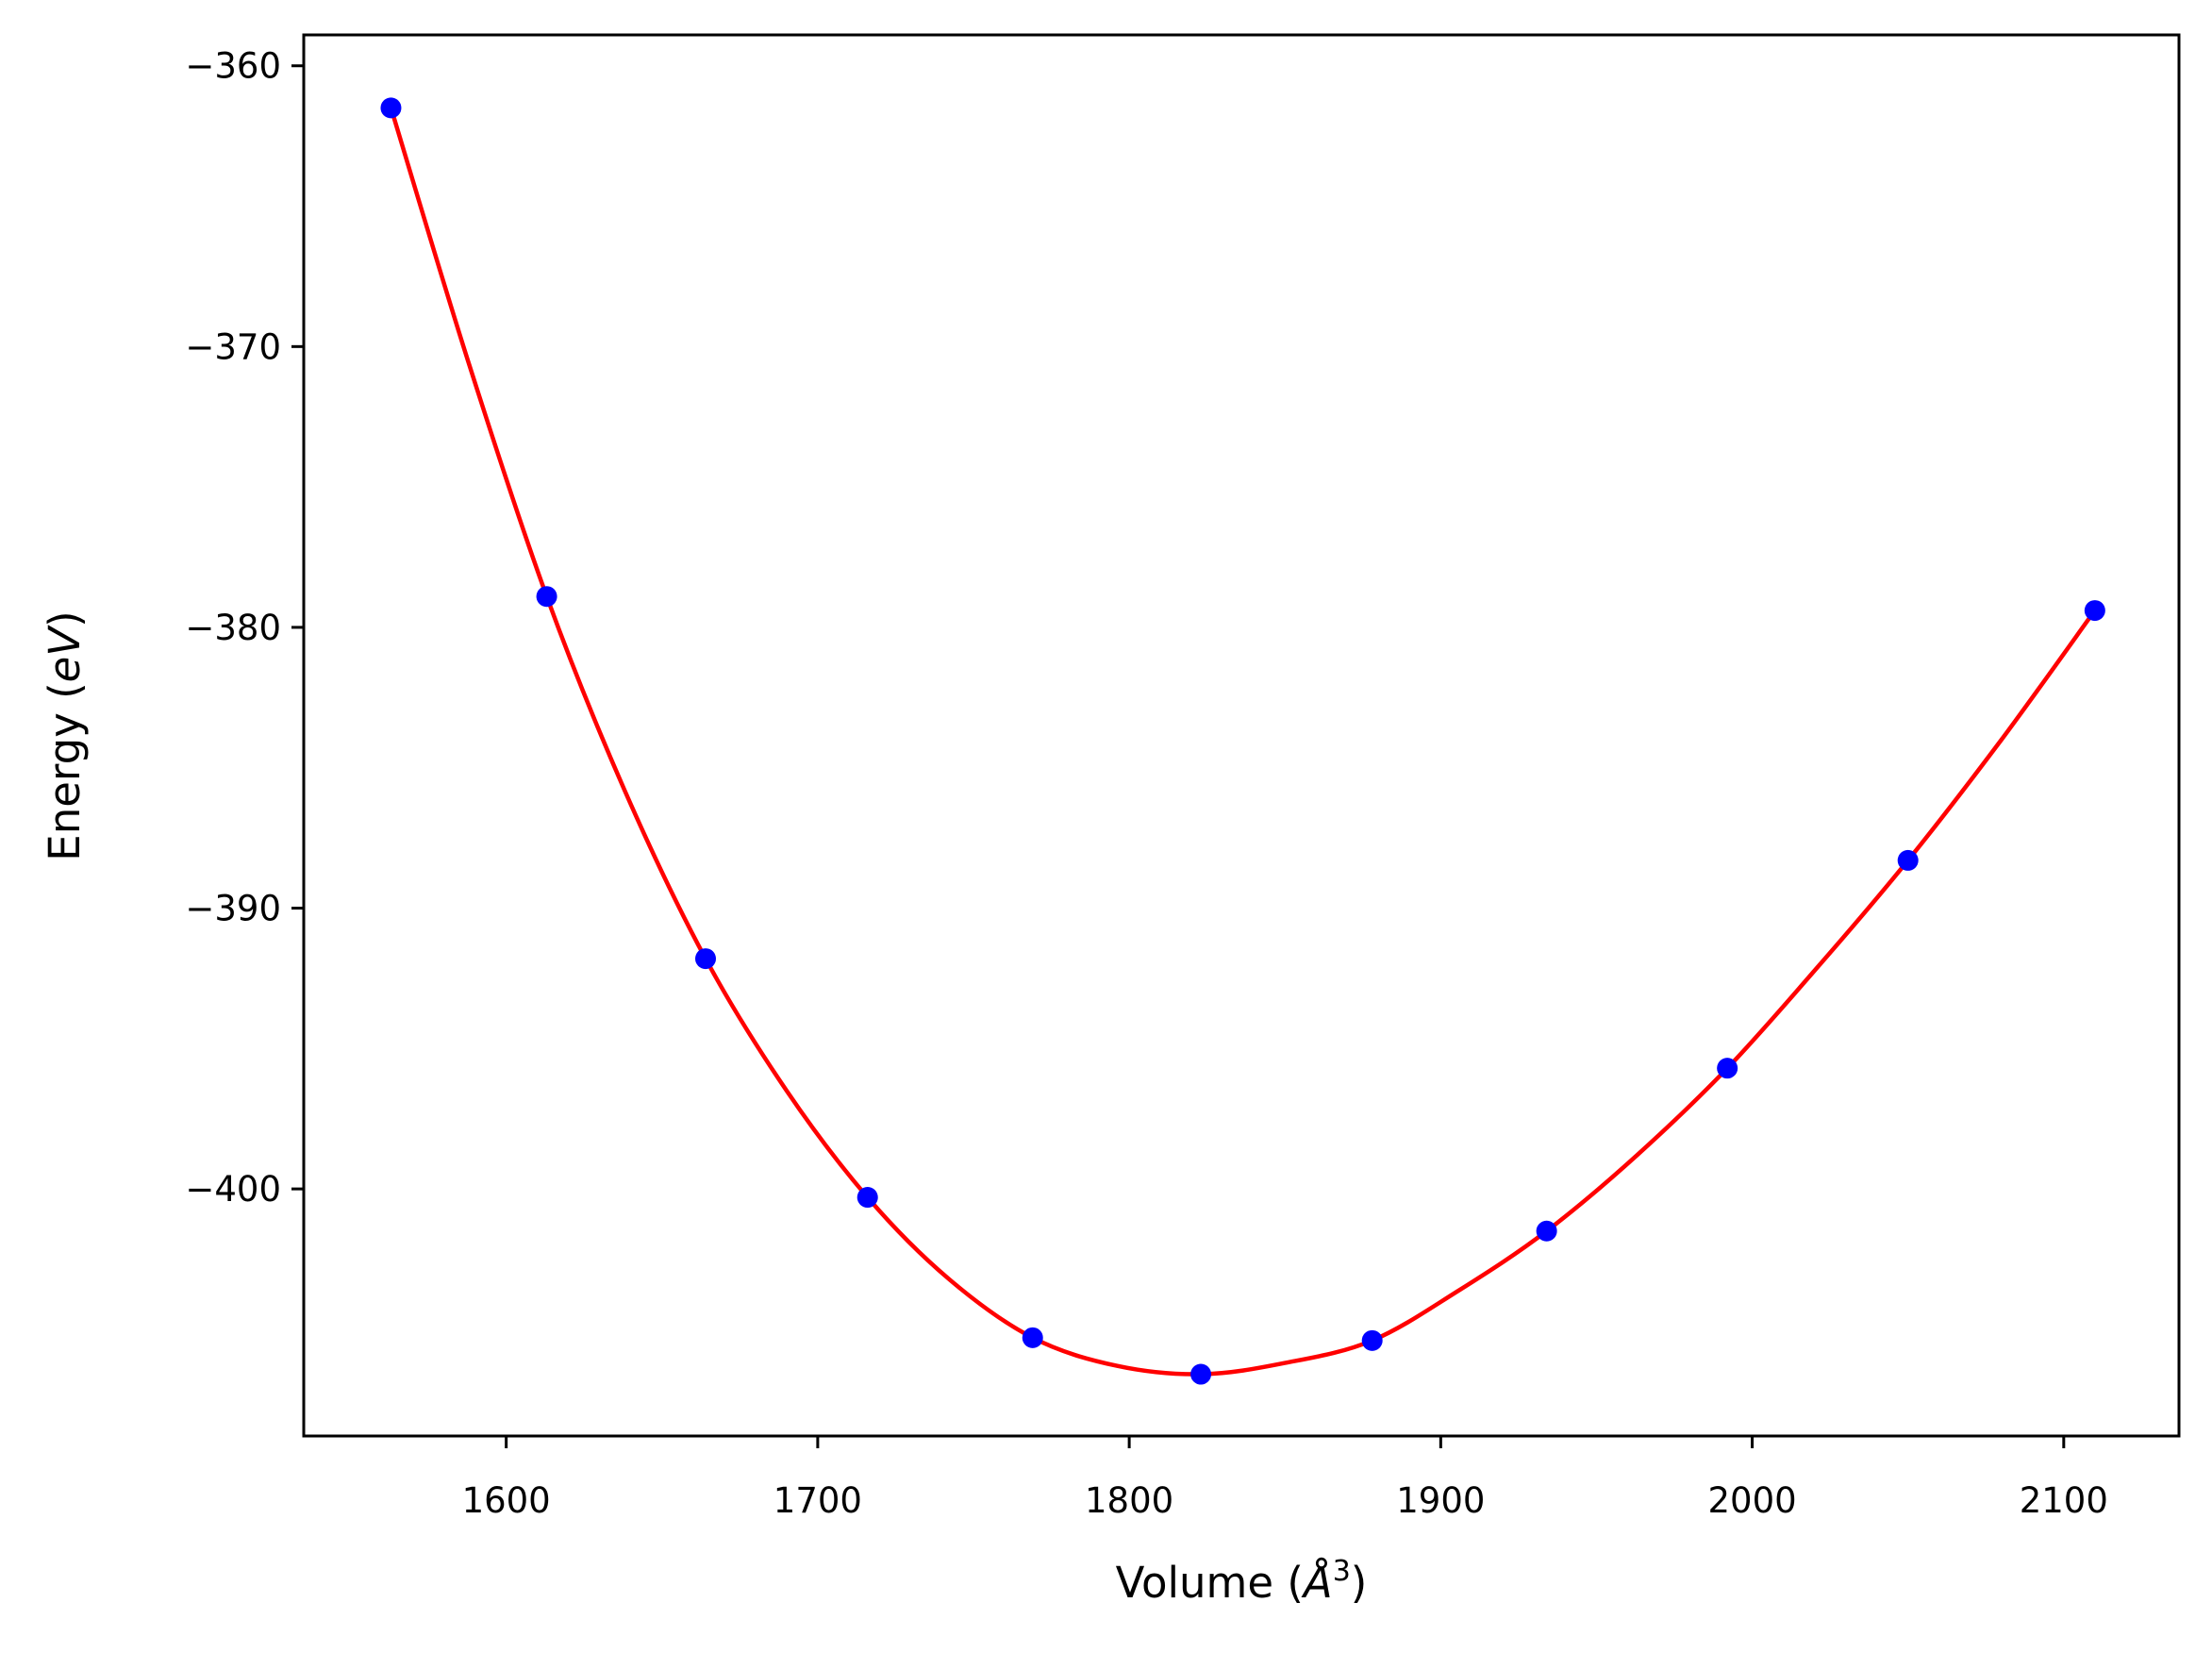 The image size is (2212, 1653). What do you see at coordinates (1129, 1501) in the screenshot?
I see `x-tick-label-2: 1800` at bounding box center [1129, 1501].